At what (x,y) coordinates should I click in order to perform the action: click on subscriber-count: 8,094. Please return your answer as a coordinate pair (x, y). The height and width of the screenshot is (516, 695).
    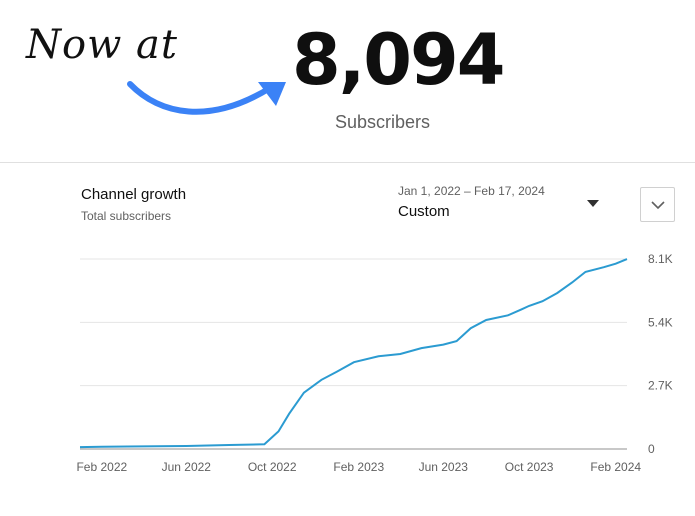
    Looking at the image, I should click on (398, 60).